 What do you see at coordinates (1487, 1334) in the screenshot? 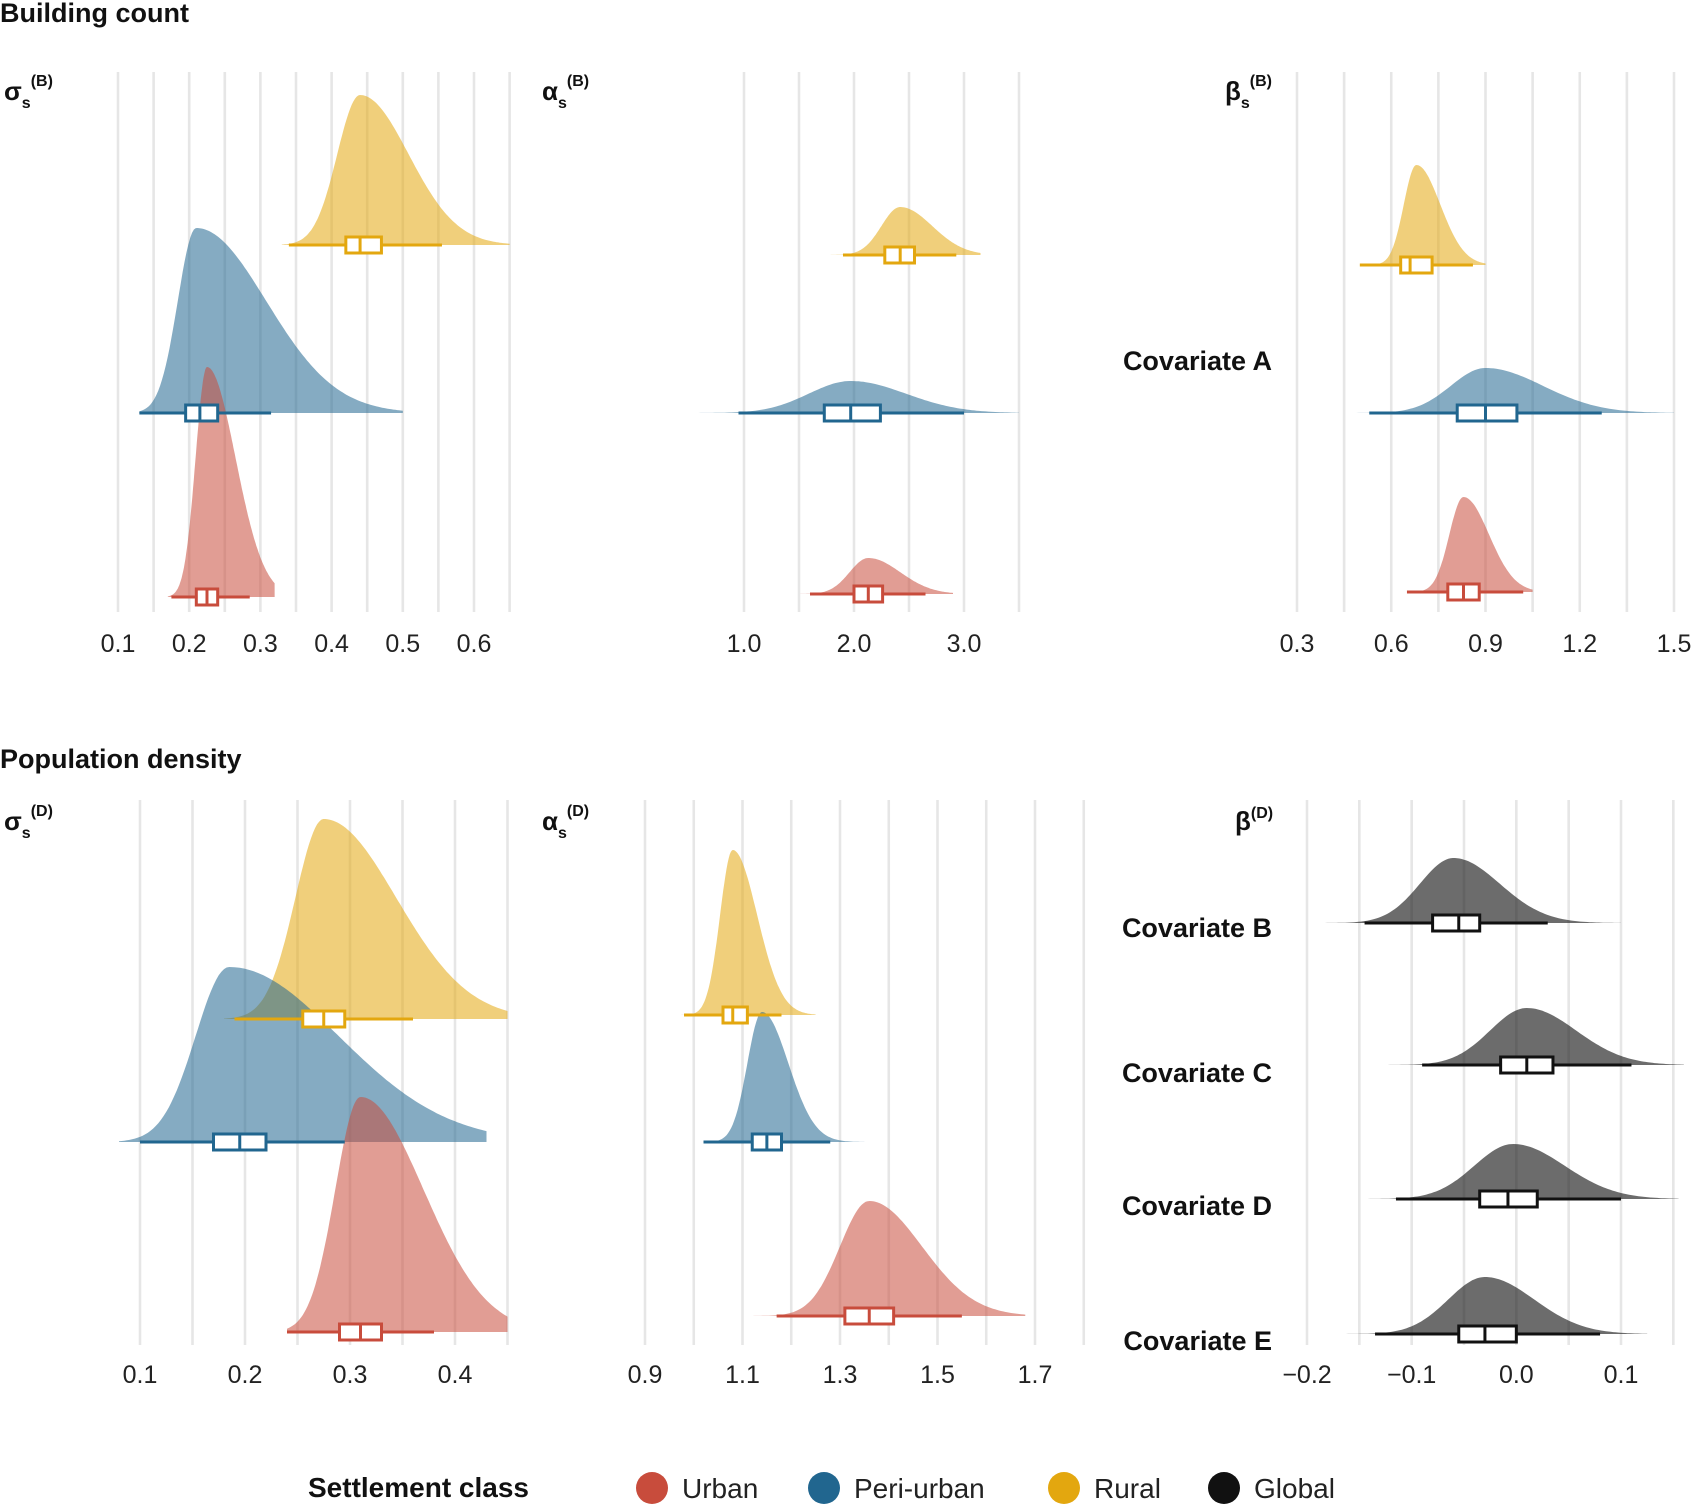
I see `box-global` at bounding box center [1487, 1334].